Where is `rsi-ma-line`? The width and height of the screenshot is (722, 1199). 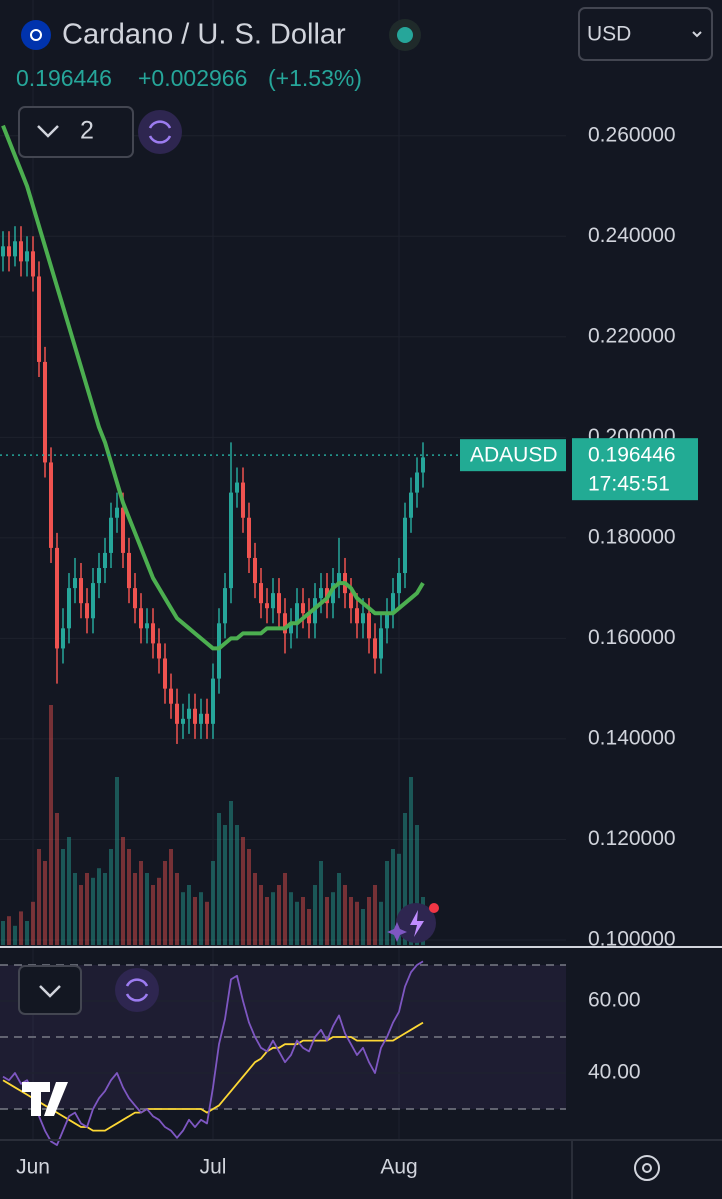 rsi-ma-line is located at coordinates (213, 1076).